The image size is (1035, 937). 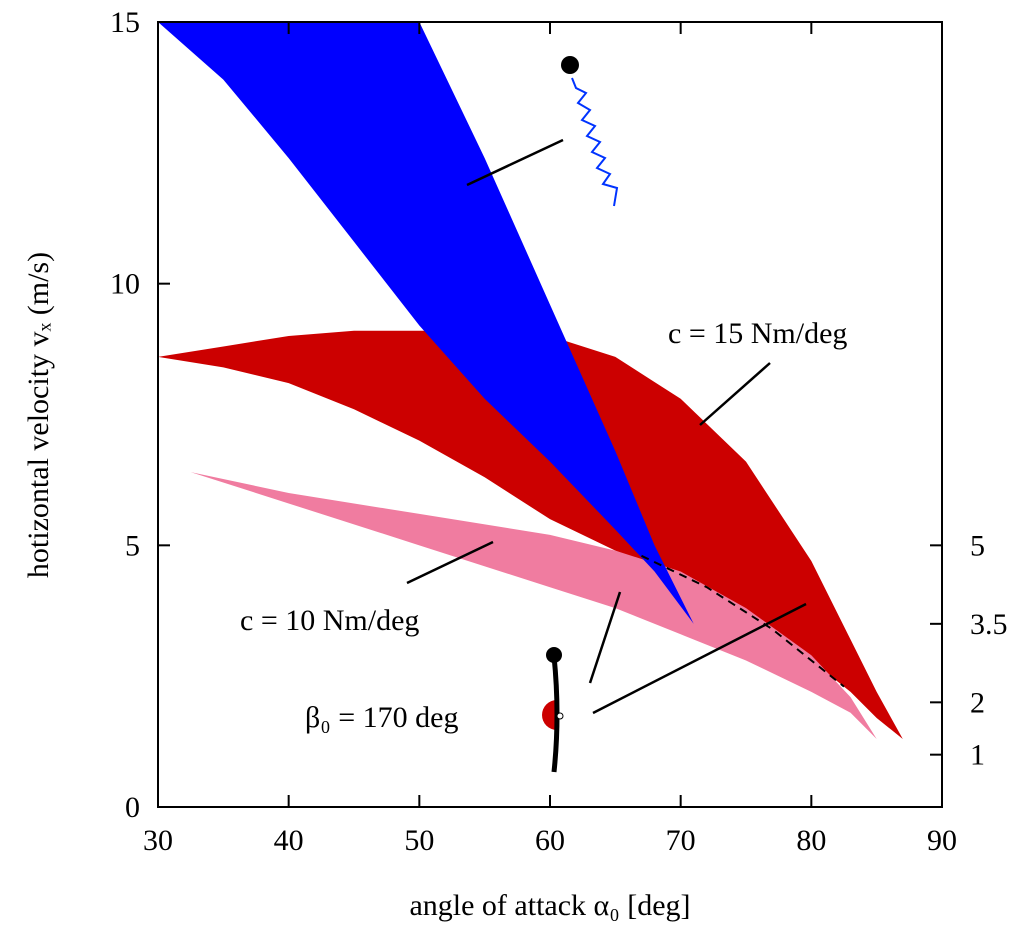 I want to click on y-tick-label: 15, so click(x=125, y=22).